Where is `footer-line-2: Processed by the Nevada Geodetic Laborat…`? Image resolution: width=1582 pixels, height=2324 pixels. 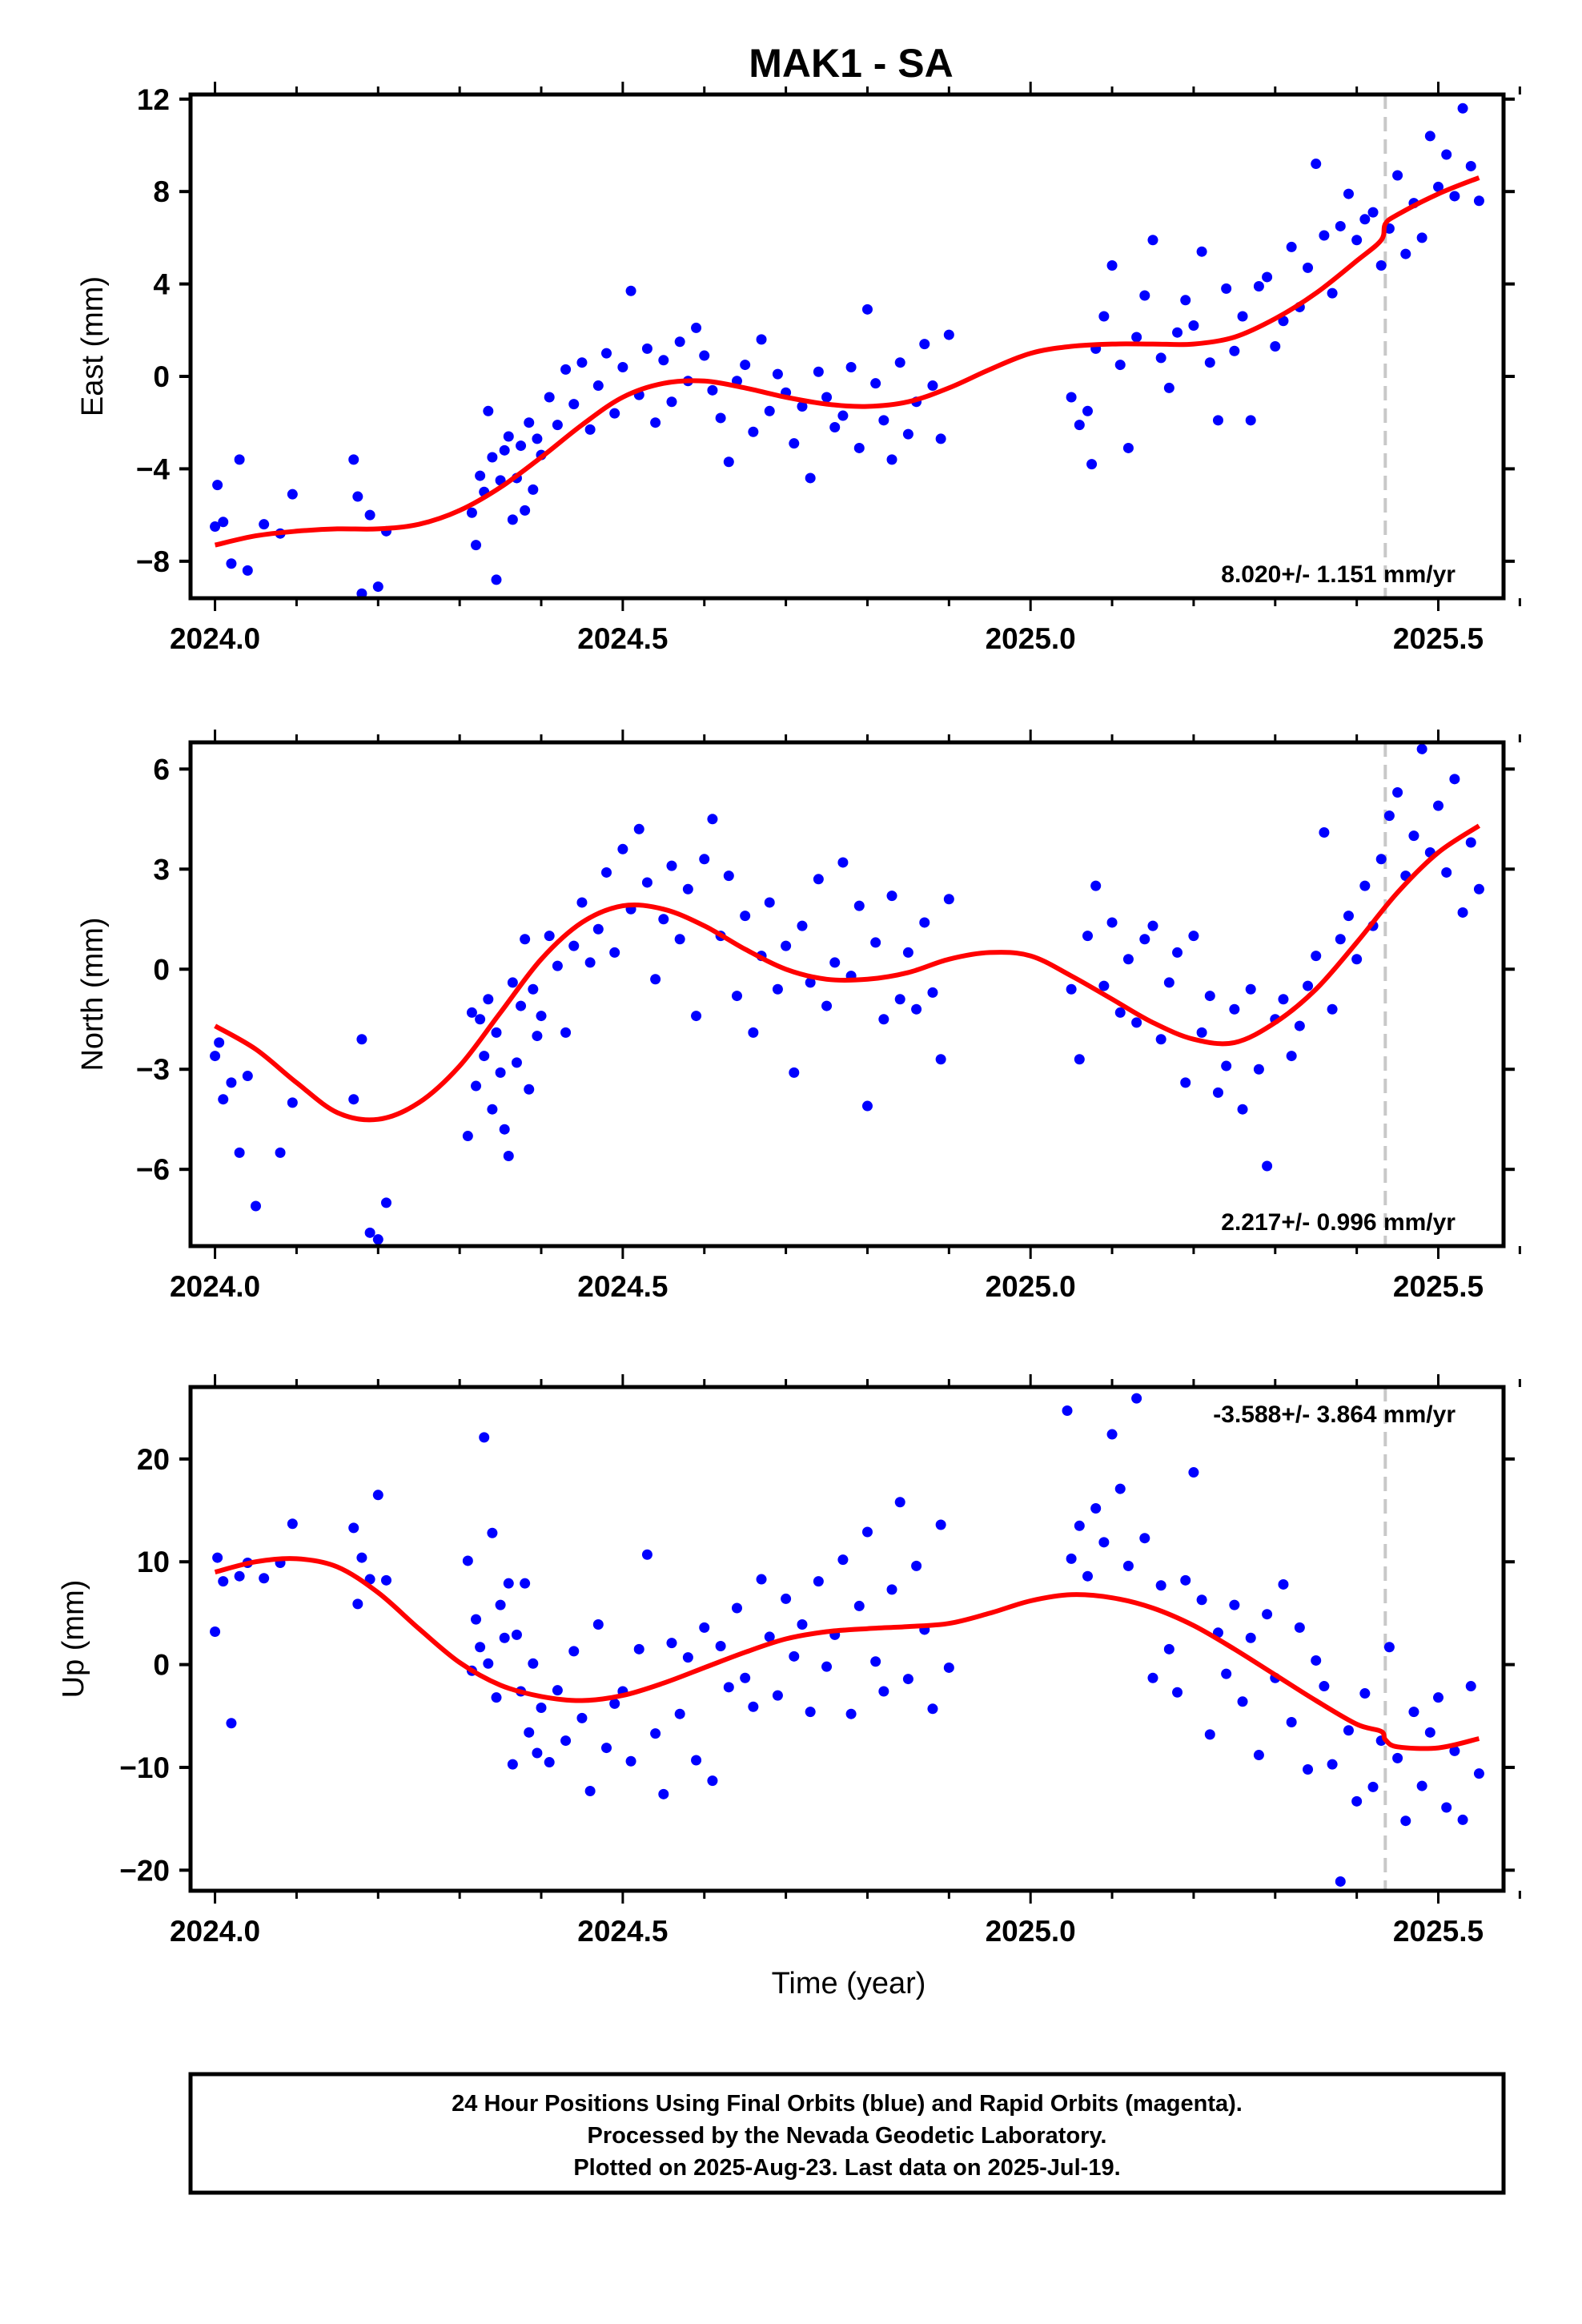
footer-line-2: Processed by the Nevada Geodetic Laborat… is located at coordinates (847, 2136).